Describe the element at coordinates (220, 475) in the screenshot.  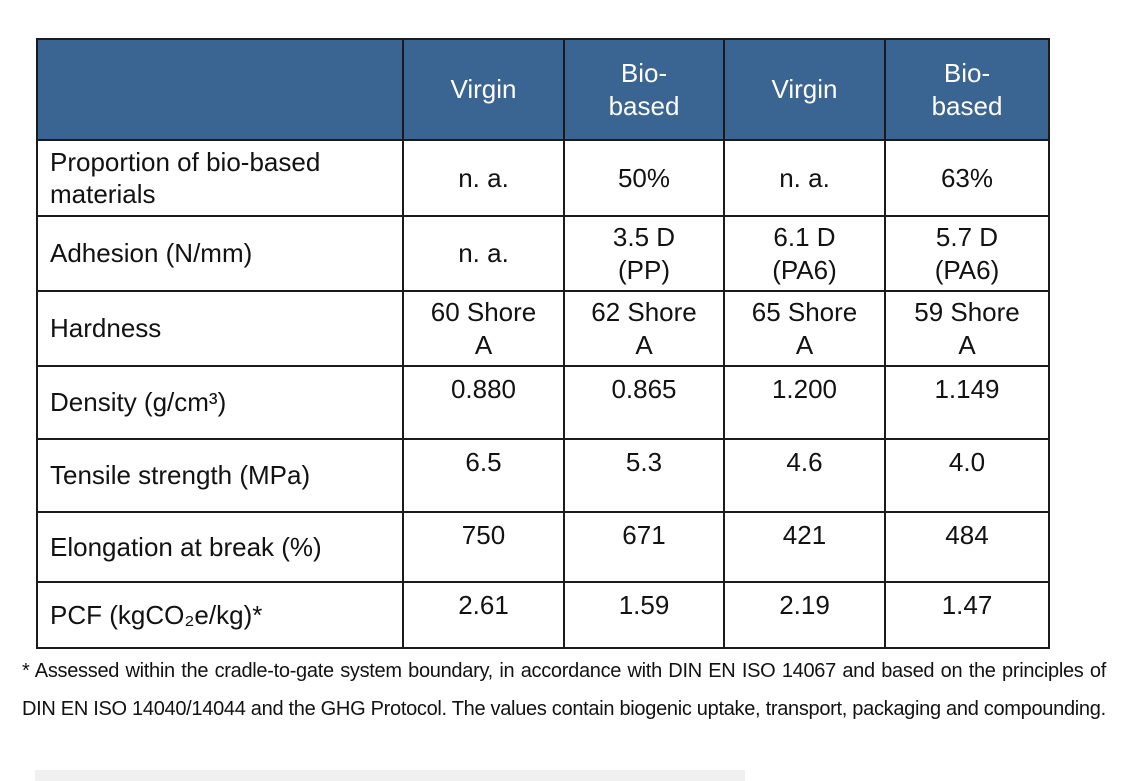
I see `row-label: Tensile strength (MPa)` at that location.